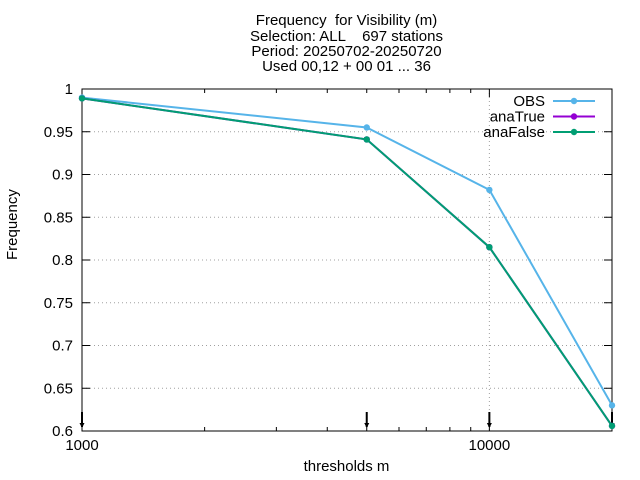 The image size is (640, 480). What do you see at coordinates (346, 66) in the screenshot?
I see `chart-title-line-4: Used 00,12 + 00 01 ... 36` at bounding box center [346, 66].